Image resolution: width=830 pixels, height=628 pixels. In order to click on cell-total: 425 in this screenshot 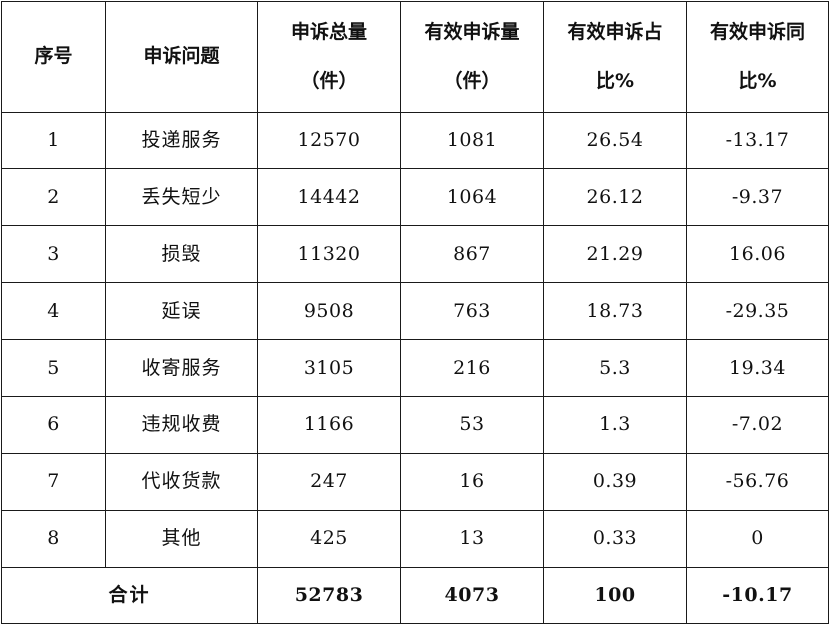, I will do `click(329, 538)`.